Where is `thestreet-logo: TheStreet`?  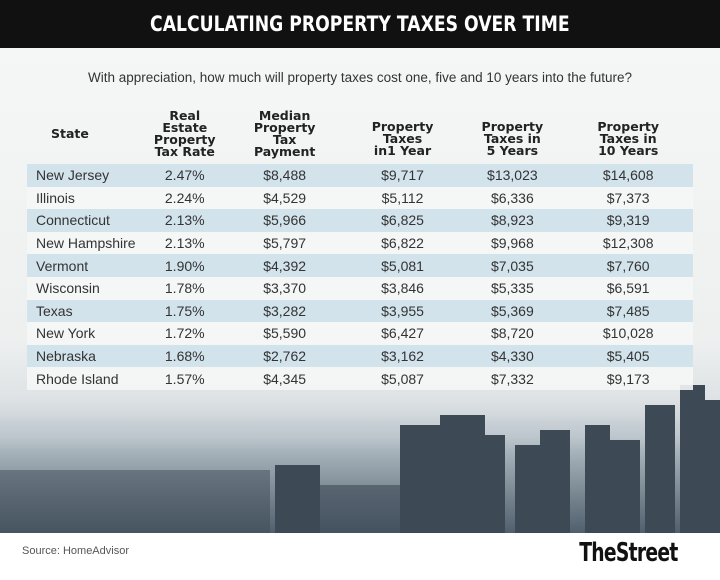 thestreet-logo: TheStreet is located at coordinates (629, 553).